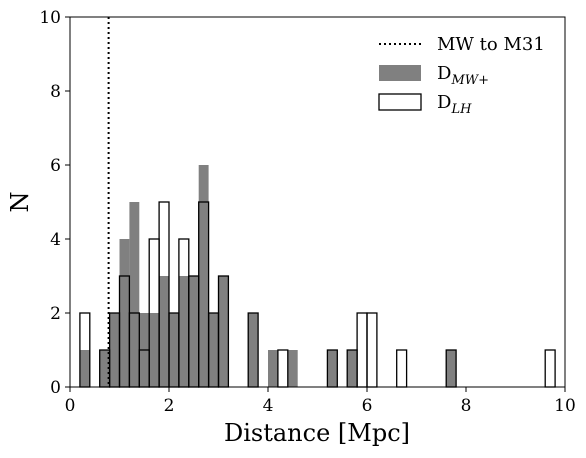 The image size is (586, 458). Describe the element at coordinates (70, 406) in the screenshot. I see `x-tick-label-0: 0` at that location.